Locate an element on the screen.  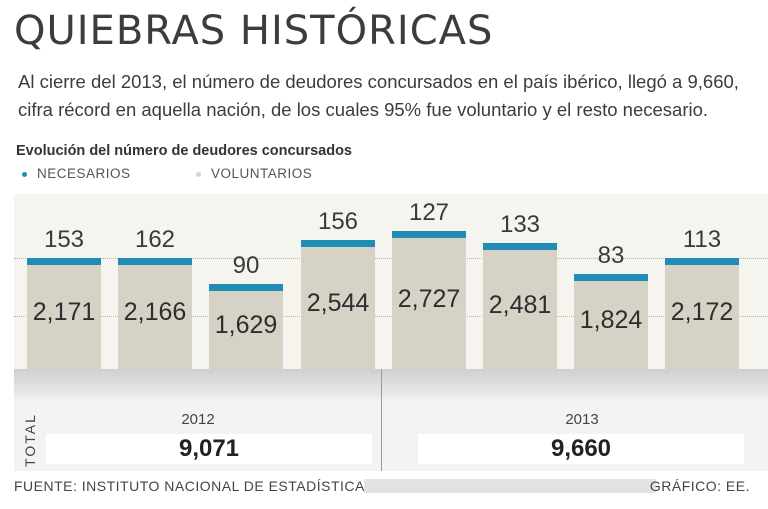
total-value-2012: 9,071 is located at coordinates (209, 449).